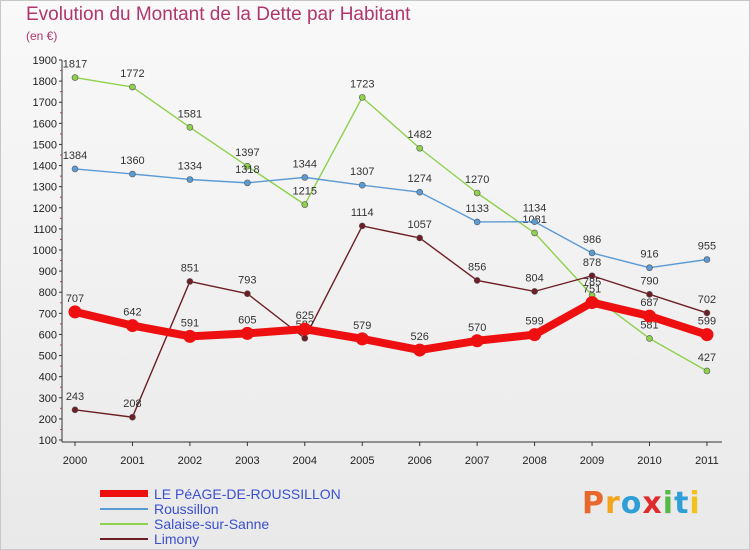 The width and height of the screenshot is (750, 550). Describe the element at coordinates (48, 357) in the screenshot. I see `y-tick-label: 500` at that location.